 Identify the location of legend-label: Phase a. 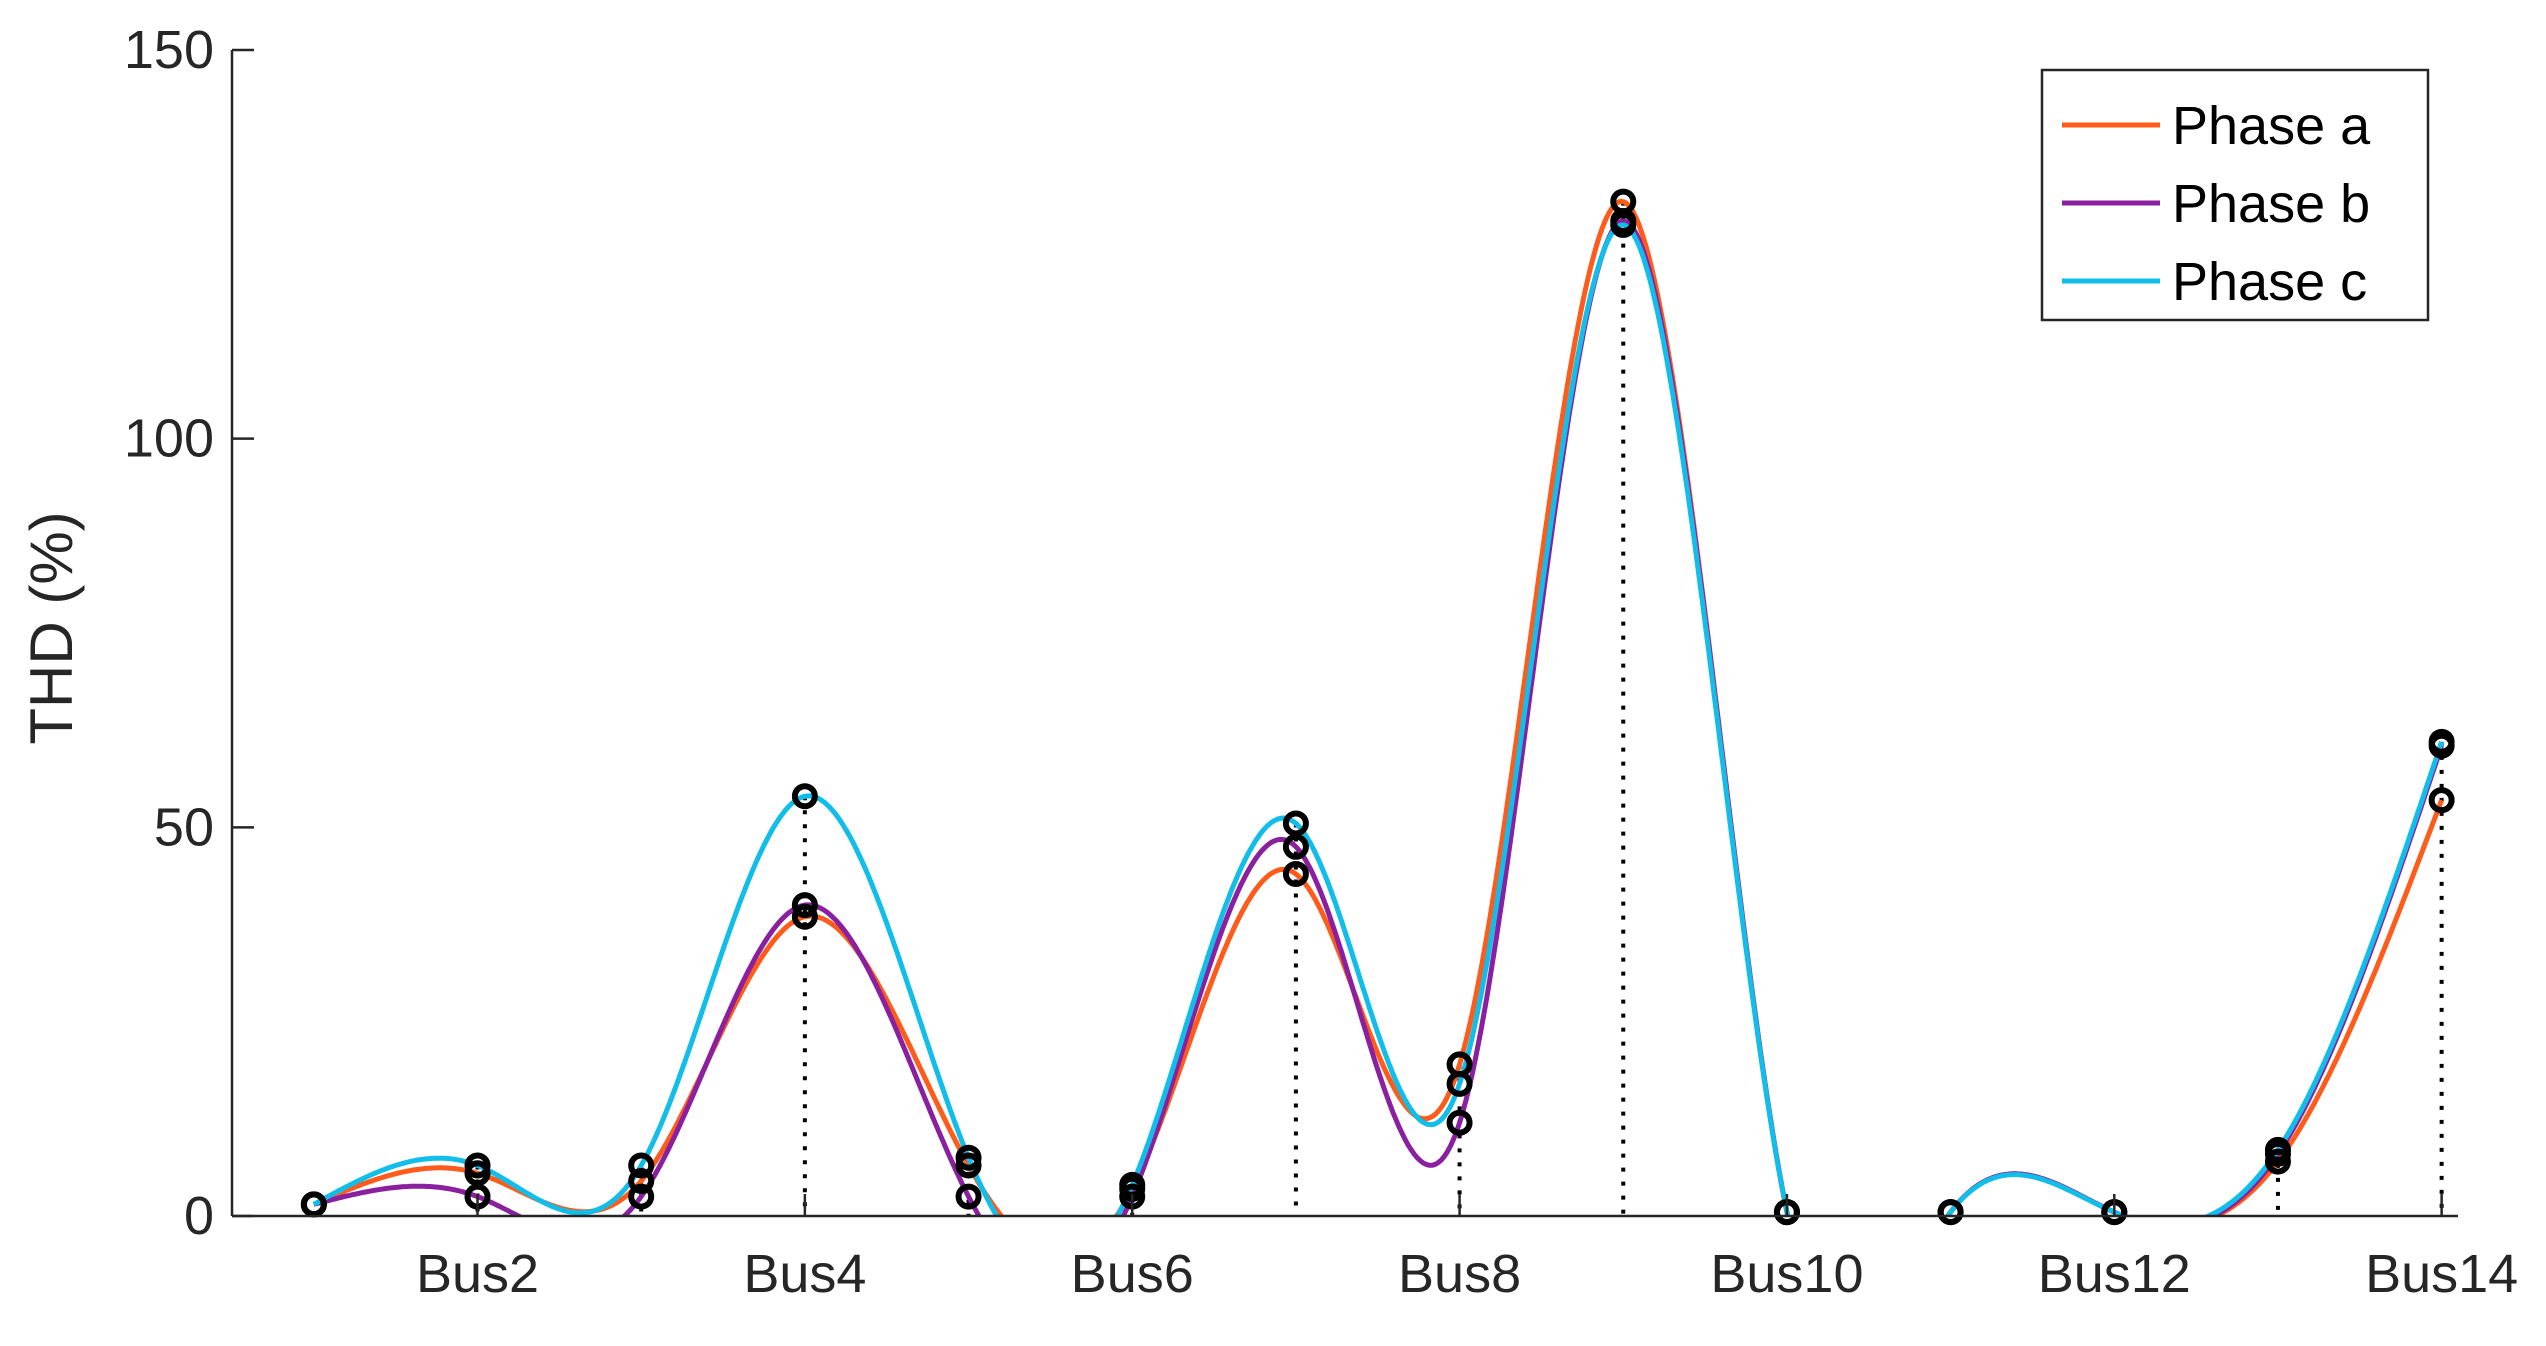
(2271, 126).